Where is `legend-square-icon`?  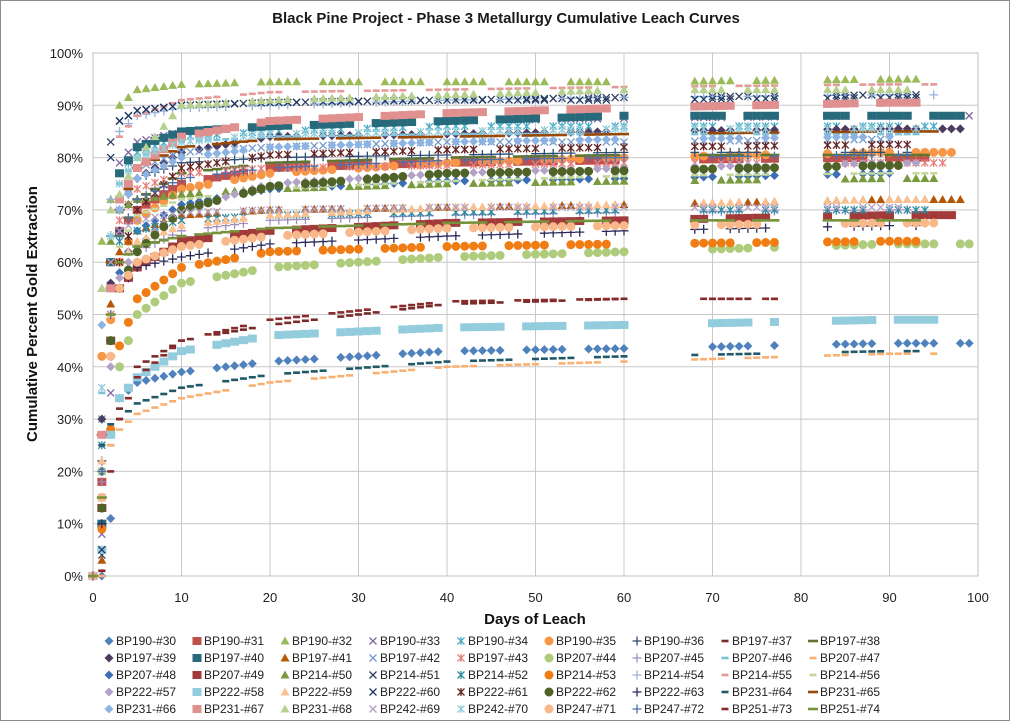
legend-square-icon is located at coordinates (197, 692).